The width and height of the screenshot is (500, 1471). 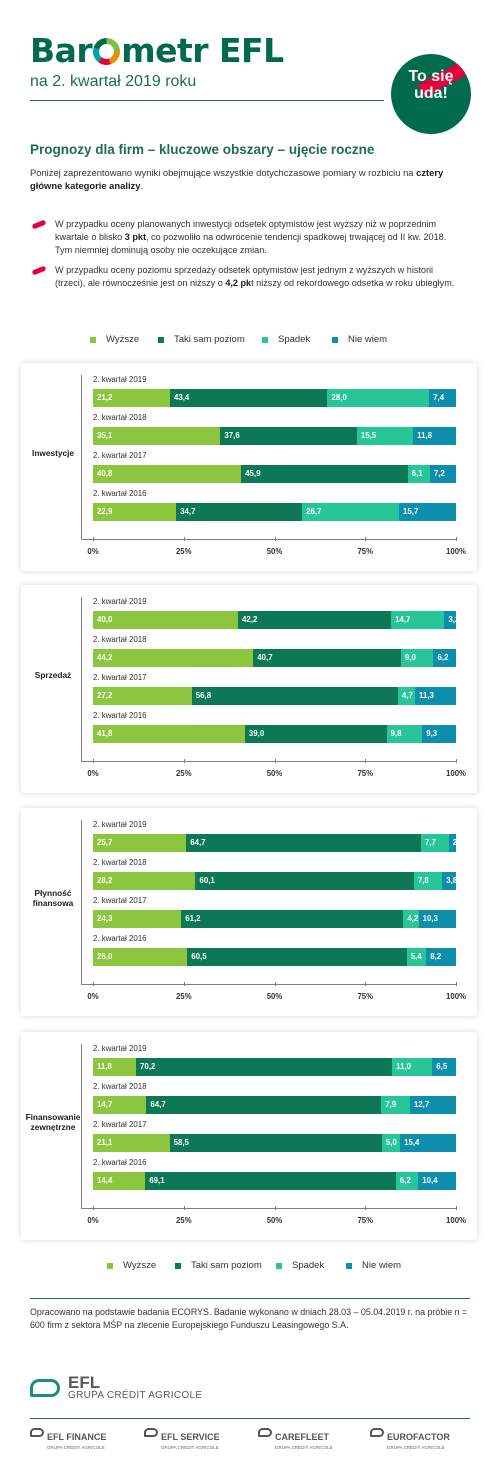 I want to click on efl-logo: EFL GRUPA CRÉDIT AGRICOLE, so click(x=116, y=1387).